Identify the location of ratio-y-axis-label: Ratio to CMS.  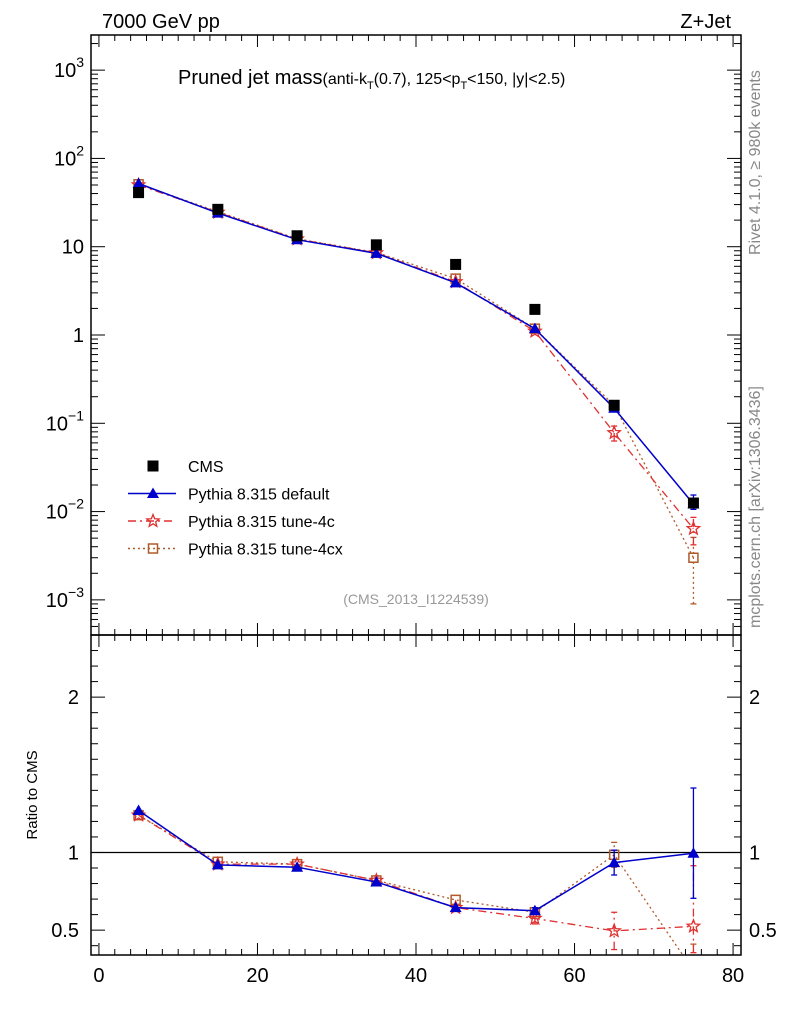
(32, 794).